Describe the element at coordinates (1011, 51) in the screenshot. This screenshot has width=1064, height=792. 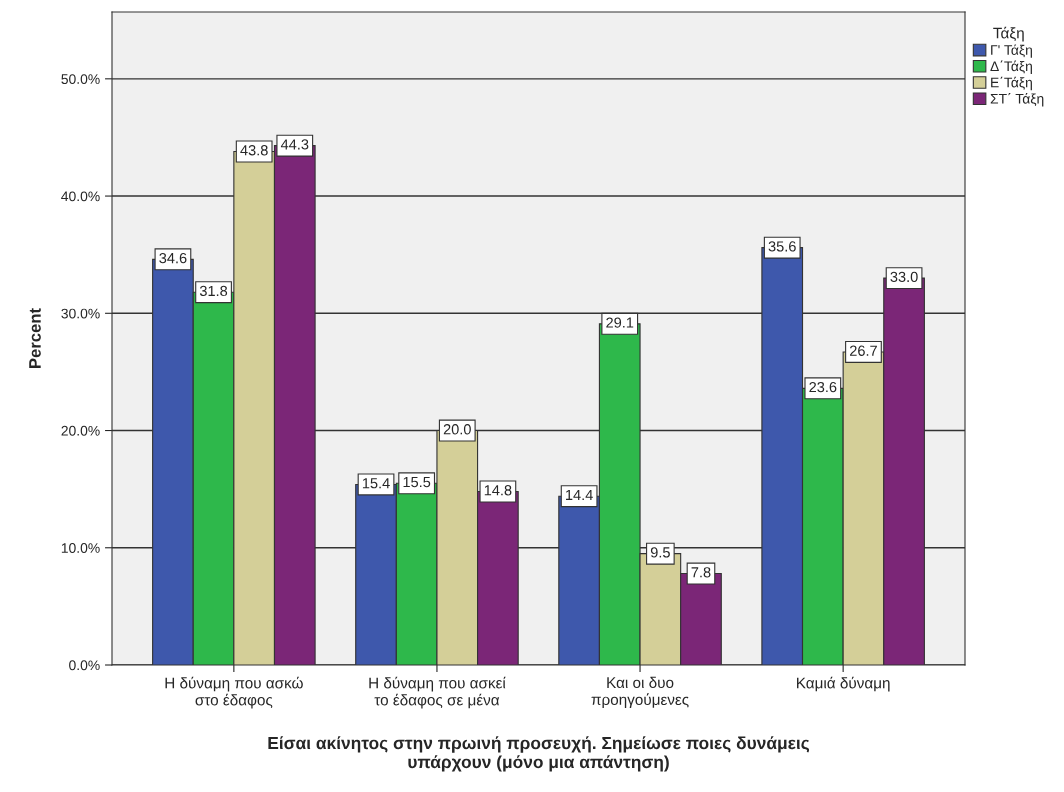
I see `legend-label: Γ' Τάξη` at that location.